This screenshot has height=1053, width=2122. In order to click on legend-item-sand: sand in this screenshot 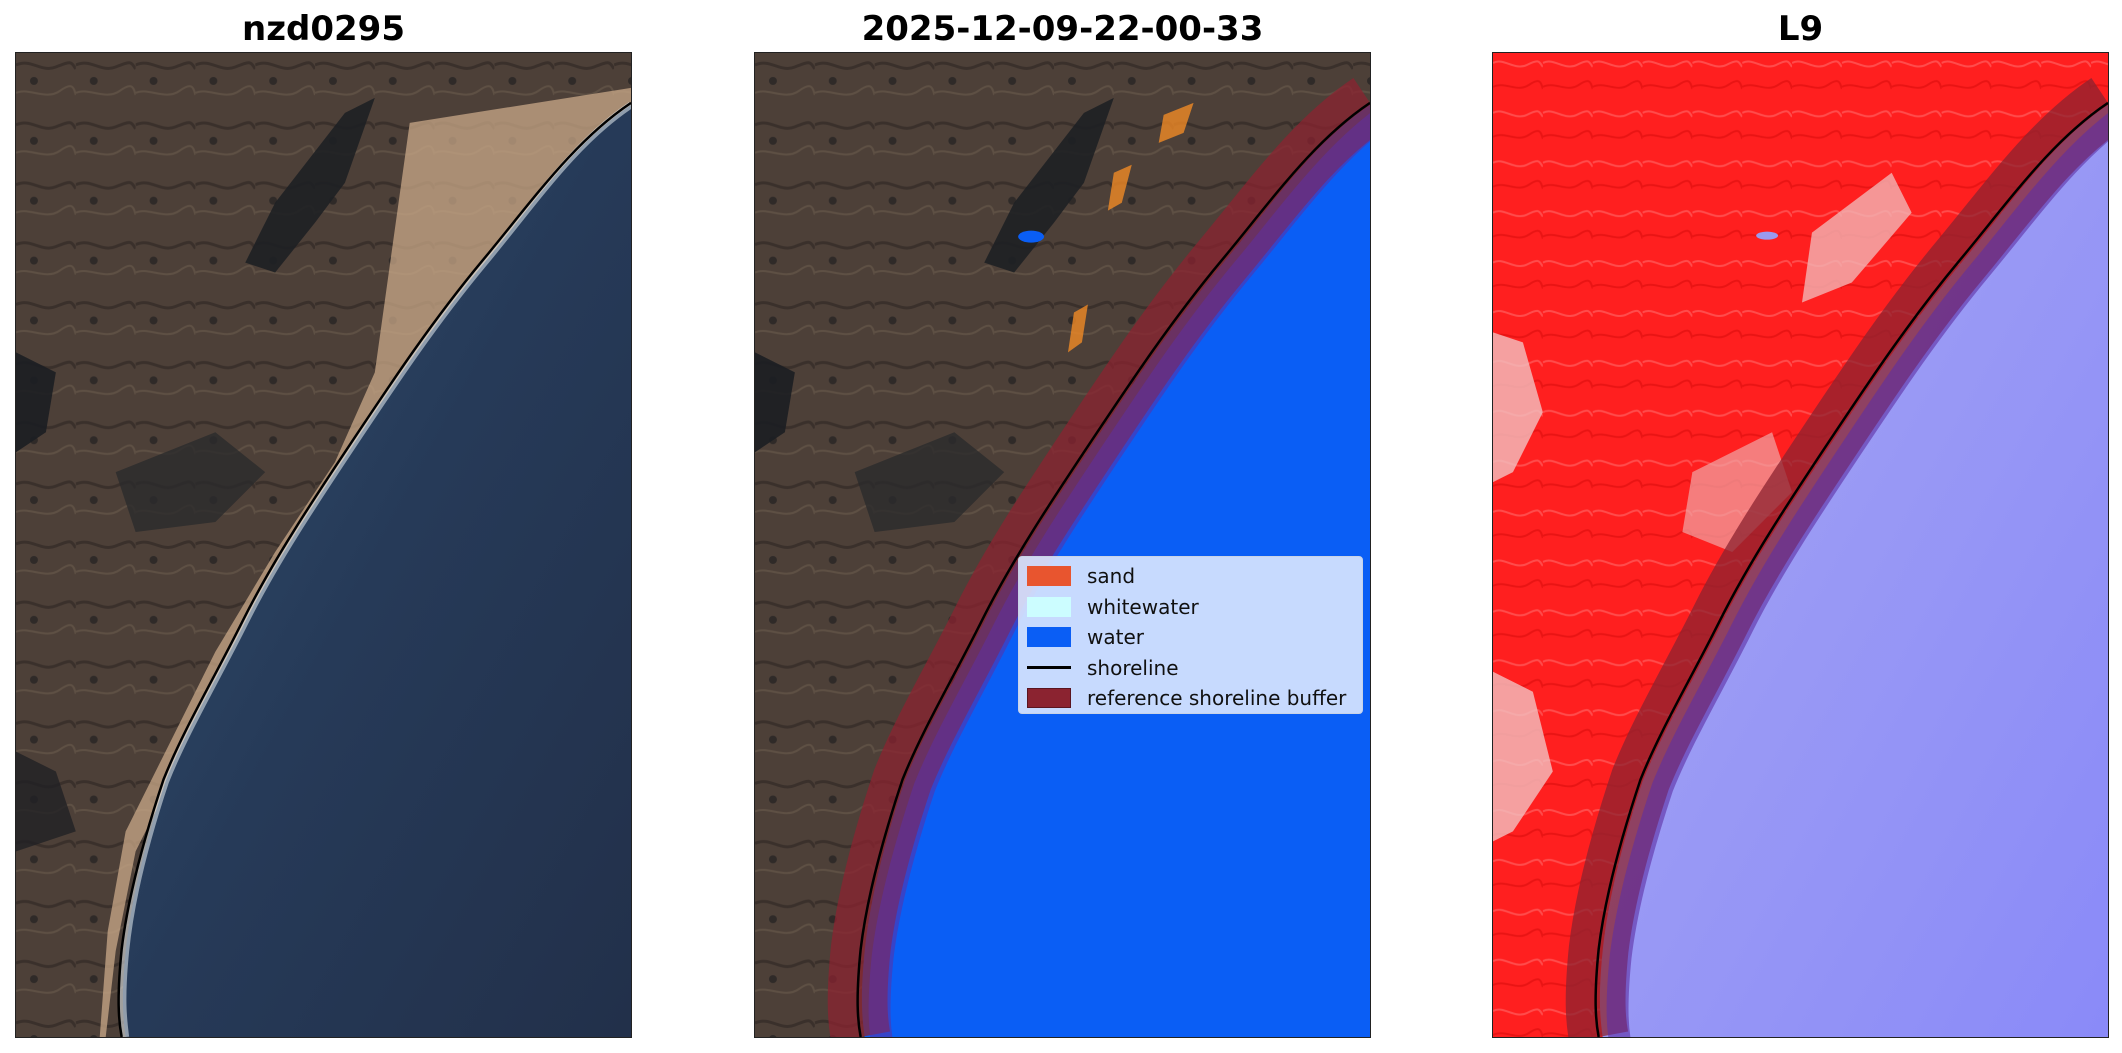, I will do `click(1190, 576)`.